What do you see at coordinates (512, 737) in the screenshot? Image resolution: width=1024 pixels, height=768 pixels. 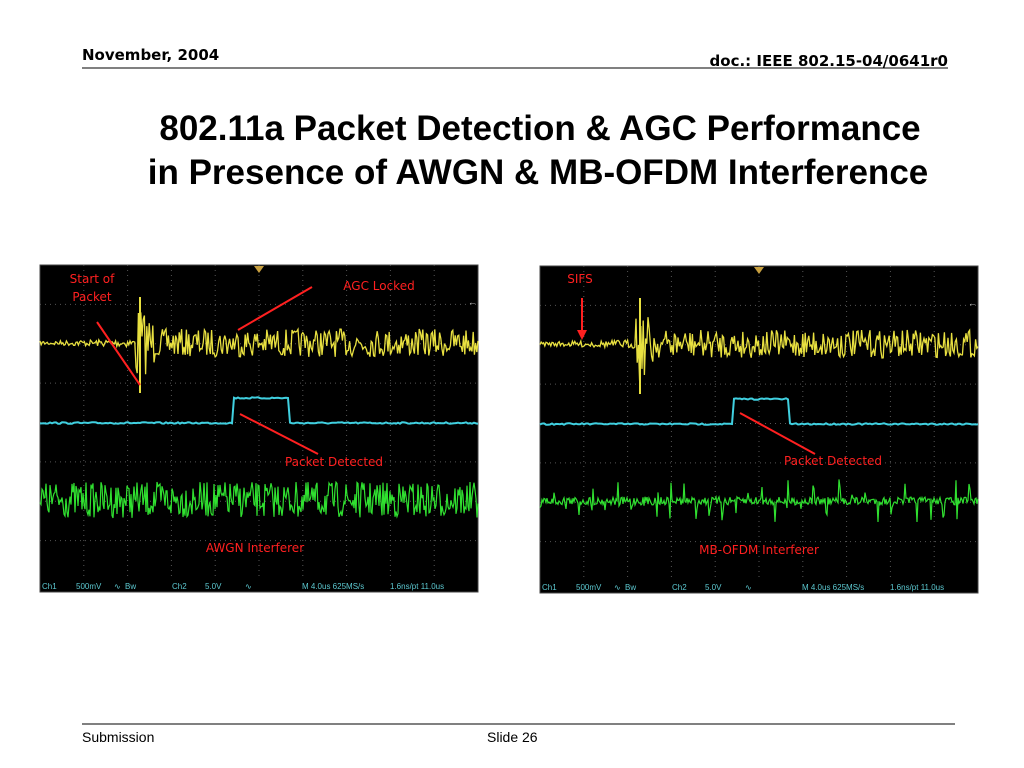 I see `footer-center: Slide 26` at bounding box center [512, 737].